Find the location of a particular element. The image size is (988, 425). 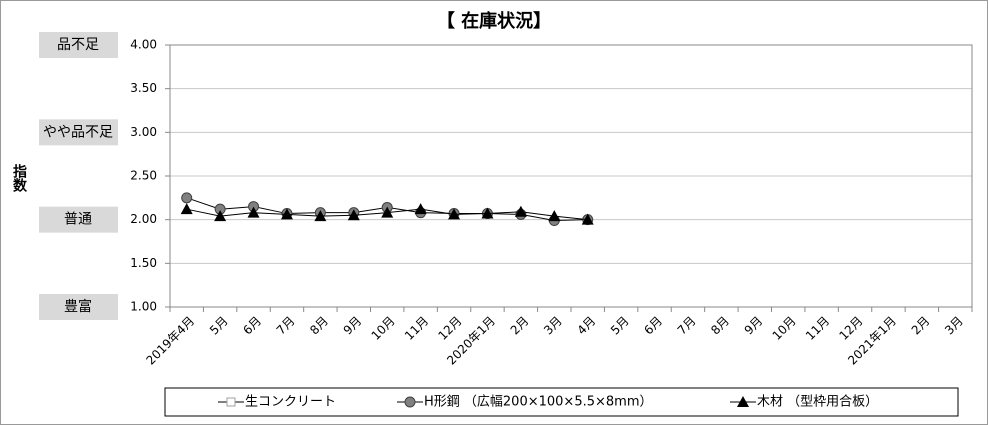

y-tick-label: 2.00 is located at coordinates (143, 219).